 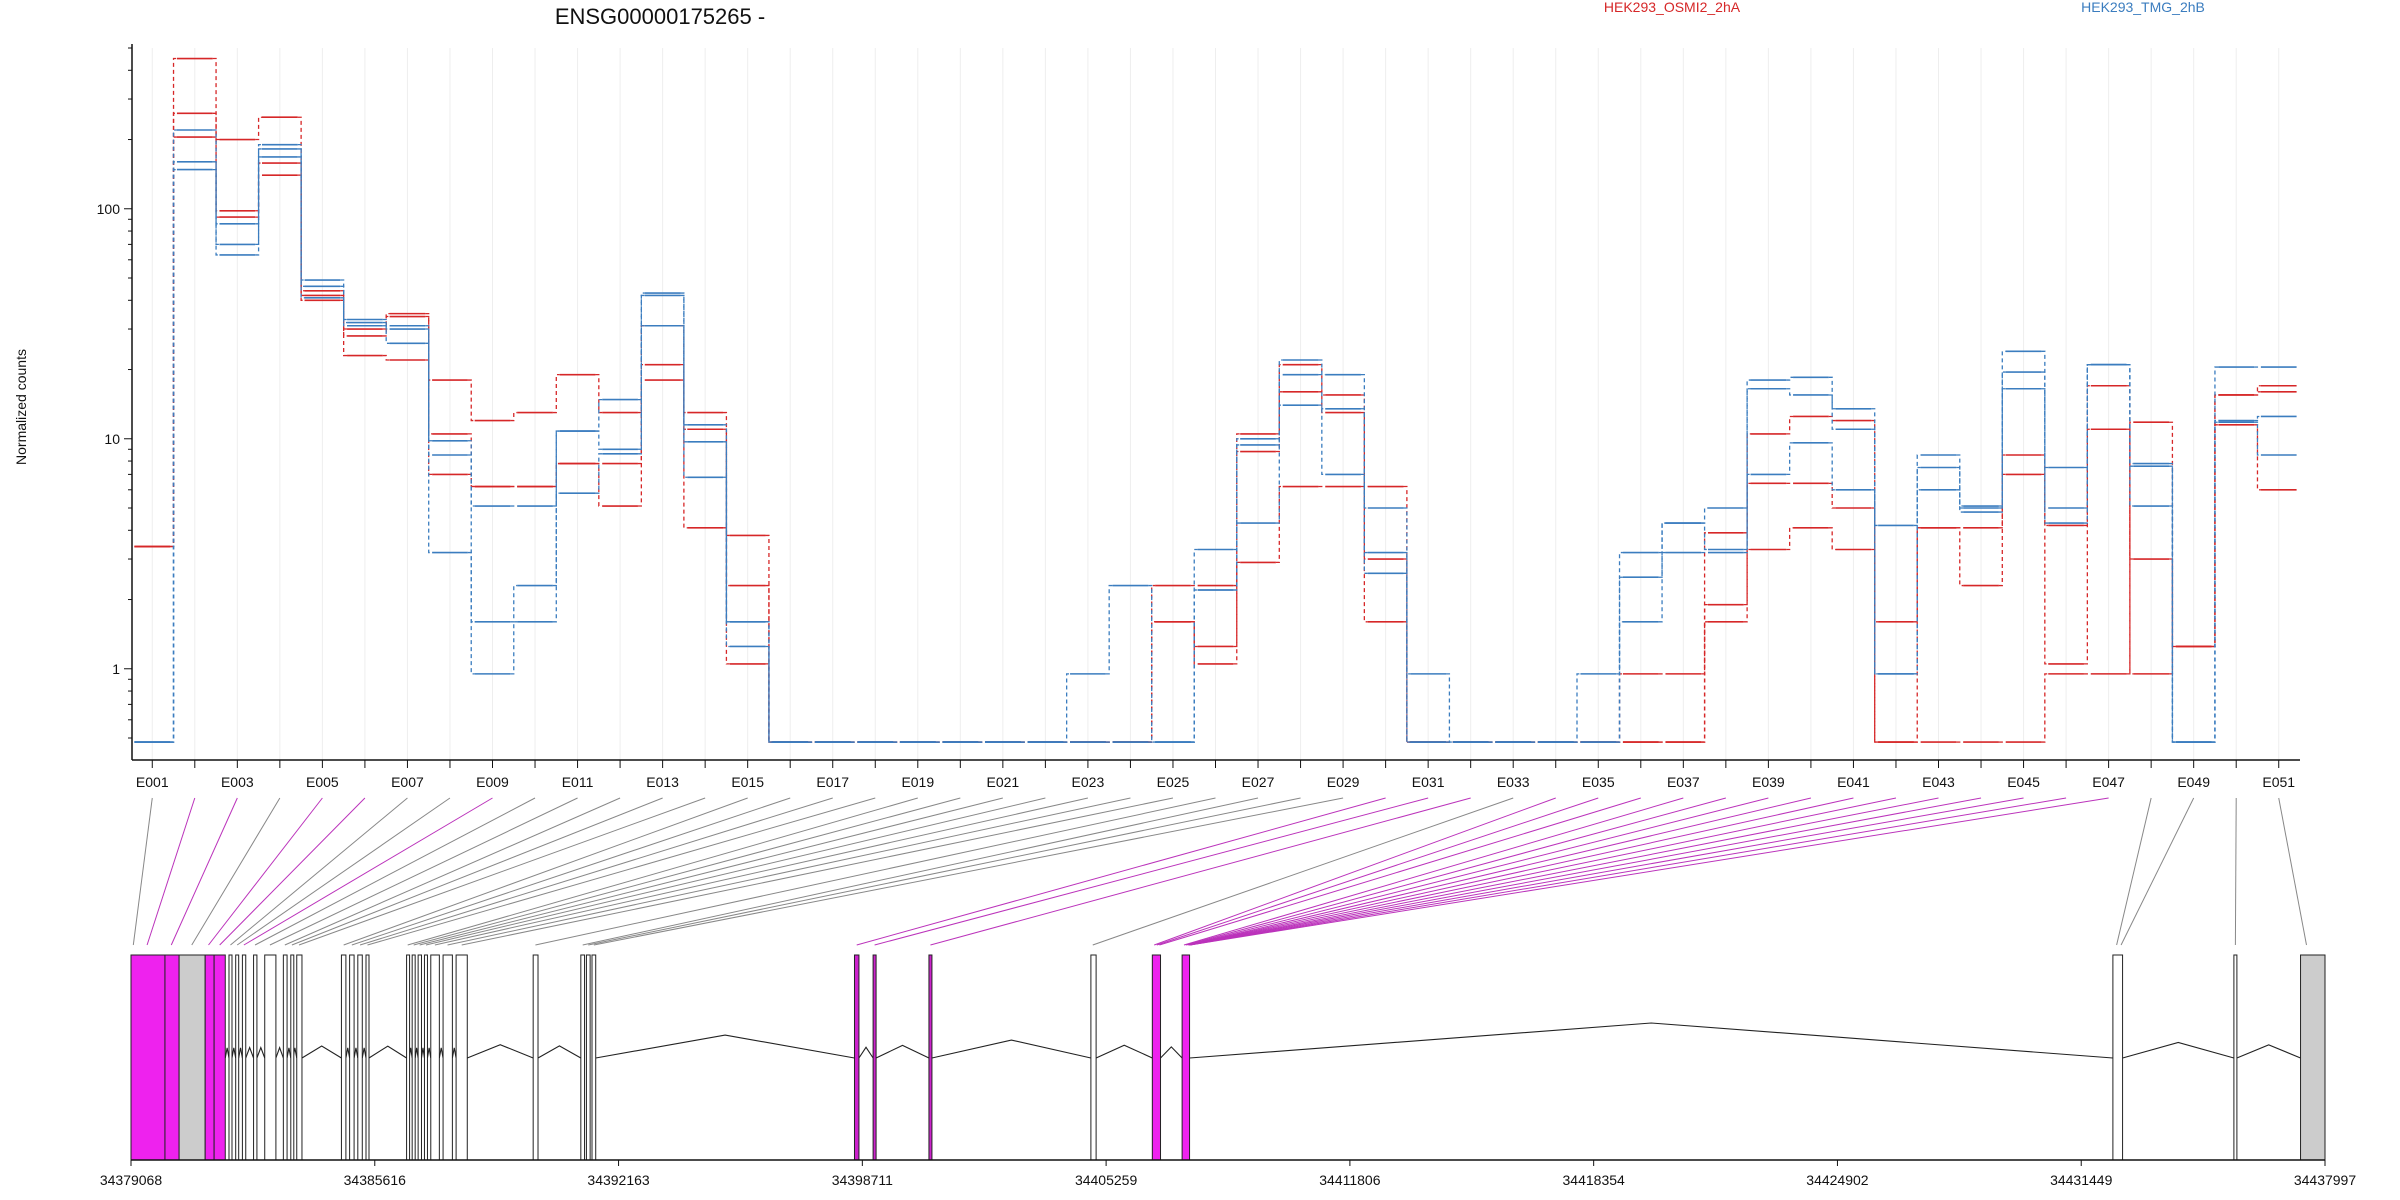 I want to click on connector-e046, so click(x=1628, y=871).